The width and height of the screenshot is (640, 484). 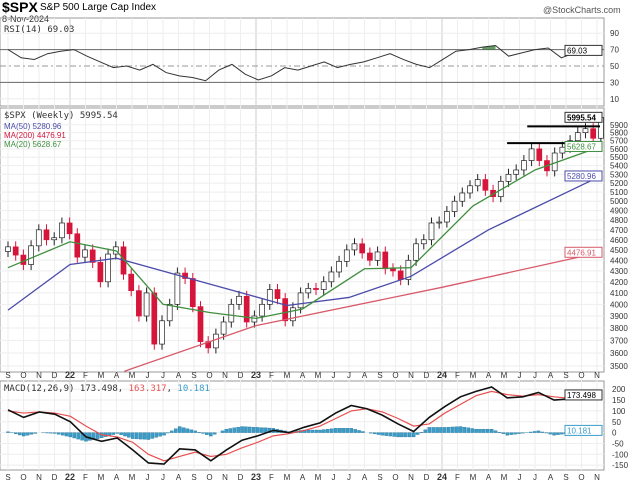 What do you see at coordinates (614, 66) in the screenshot?
I see `rsi-tick-label: 50` at bounding box center [614, 66].